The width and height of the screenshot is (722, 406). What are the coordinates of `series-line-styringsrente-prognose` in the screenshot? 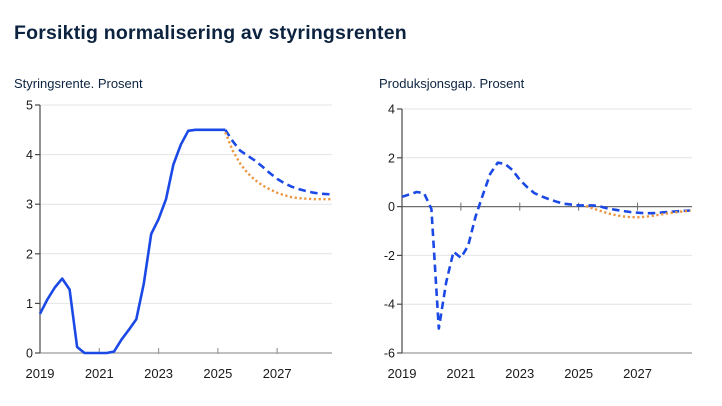 It's located at (277, 162).